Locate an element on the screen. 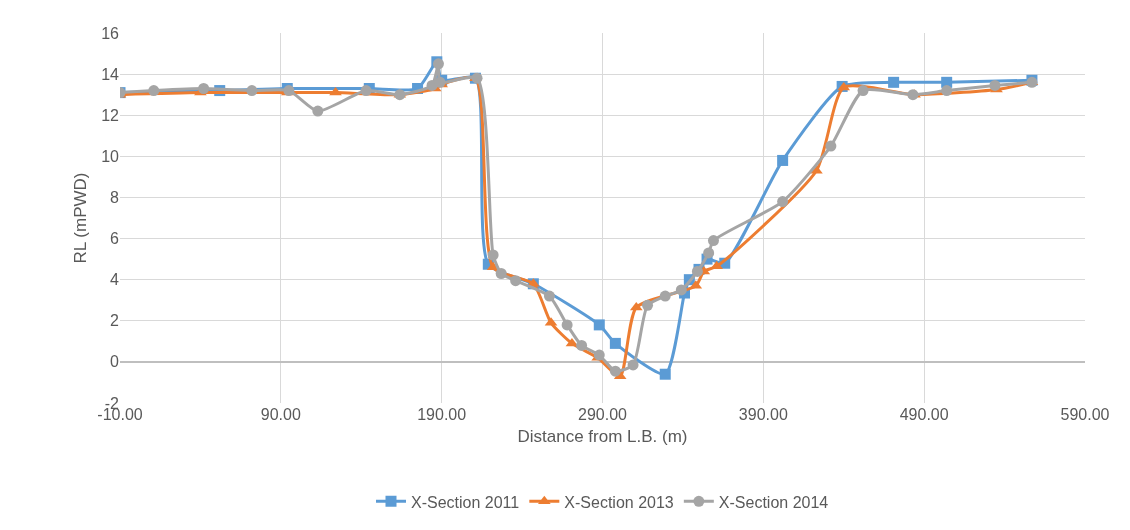 This screenshot has width=1130, height=530. x-tick-label: 90.00 is located at coordinates (280, 414).